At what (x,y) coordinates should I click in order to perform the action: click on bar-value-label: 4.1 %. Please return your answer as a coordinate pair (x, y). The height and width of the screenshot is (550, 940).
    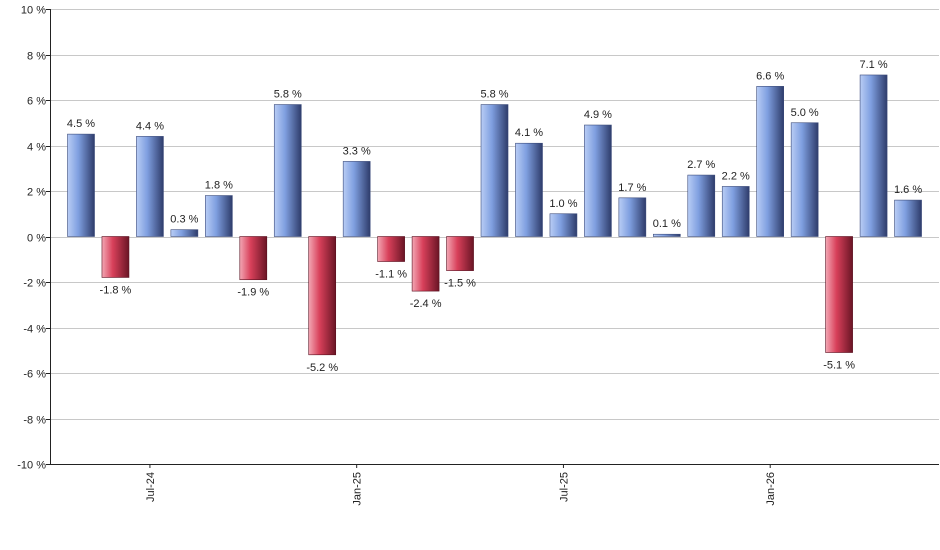
    Looking at the image, I should click on (529, 133).